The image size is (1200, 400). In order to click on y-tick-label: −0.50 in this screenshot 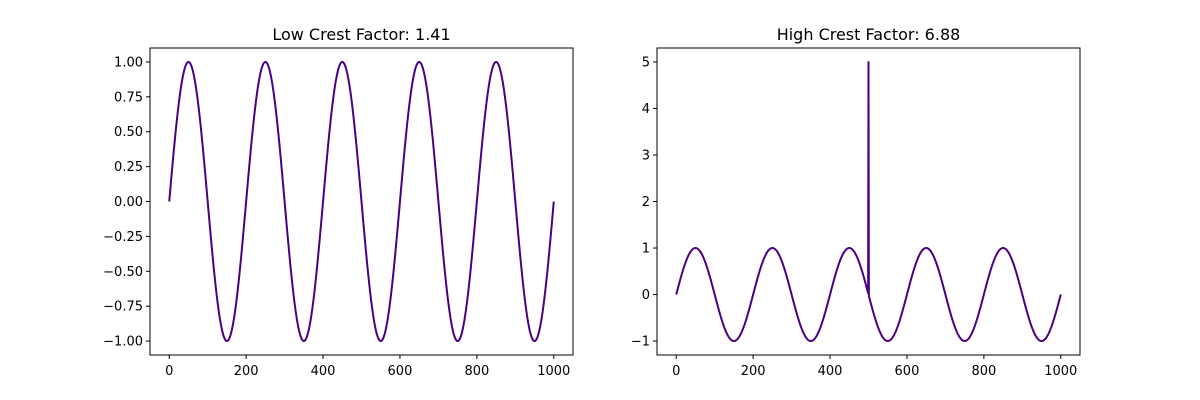, I will do `click(123, 272)`.